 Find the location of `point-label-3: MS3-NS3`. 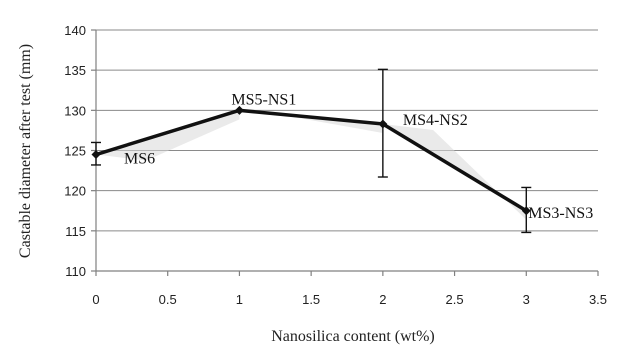

point-label-3: MS3-NS3 is located at coordinates (560, 213).